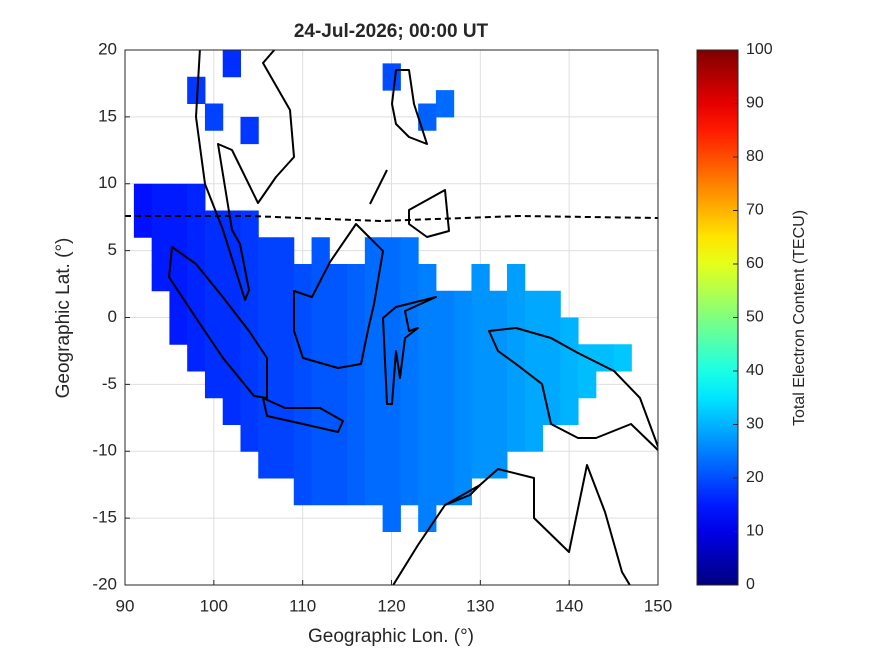  I want to click on colorbar-tick-label: 100, so click(759, 49).